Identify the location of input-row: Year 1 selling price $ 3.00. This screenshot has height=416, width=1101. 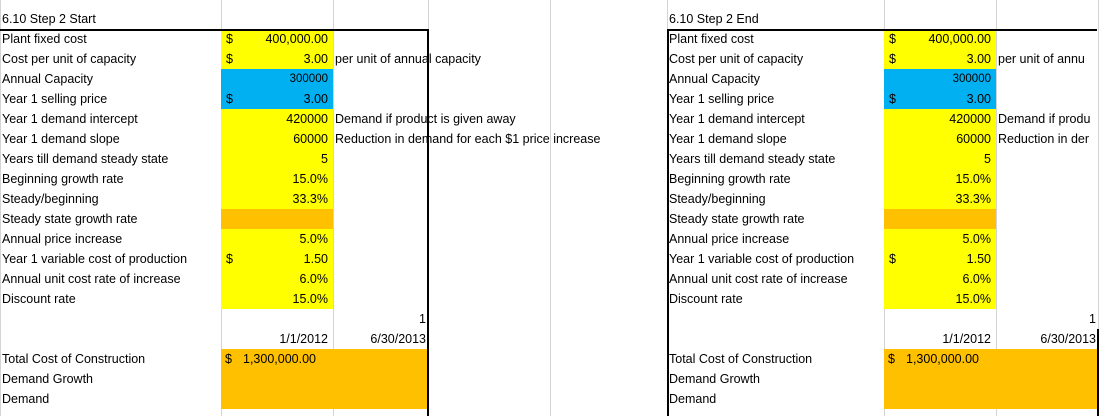
(220, 99).